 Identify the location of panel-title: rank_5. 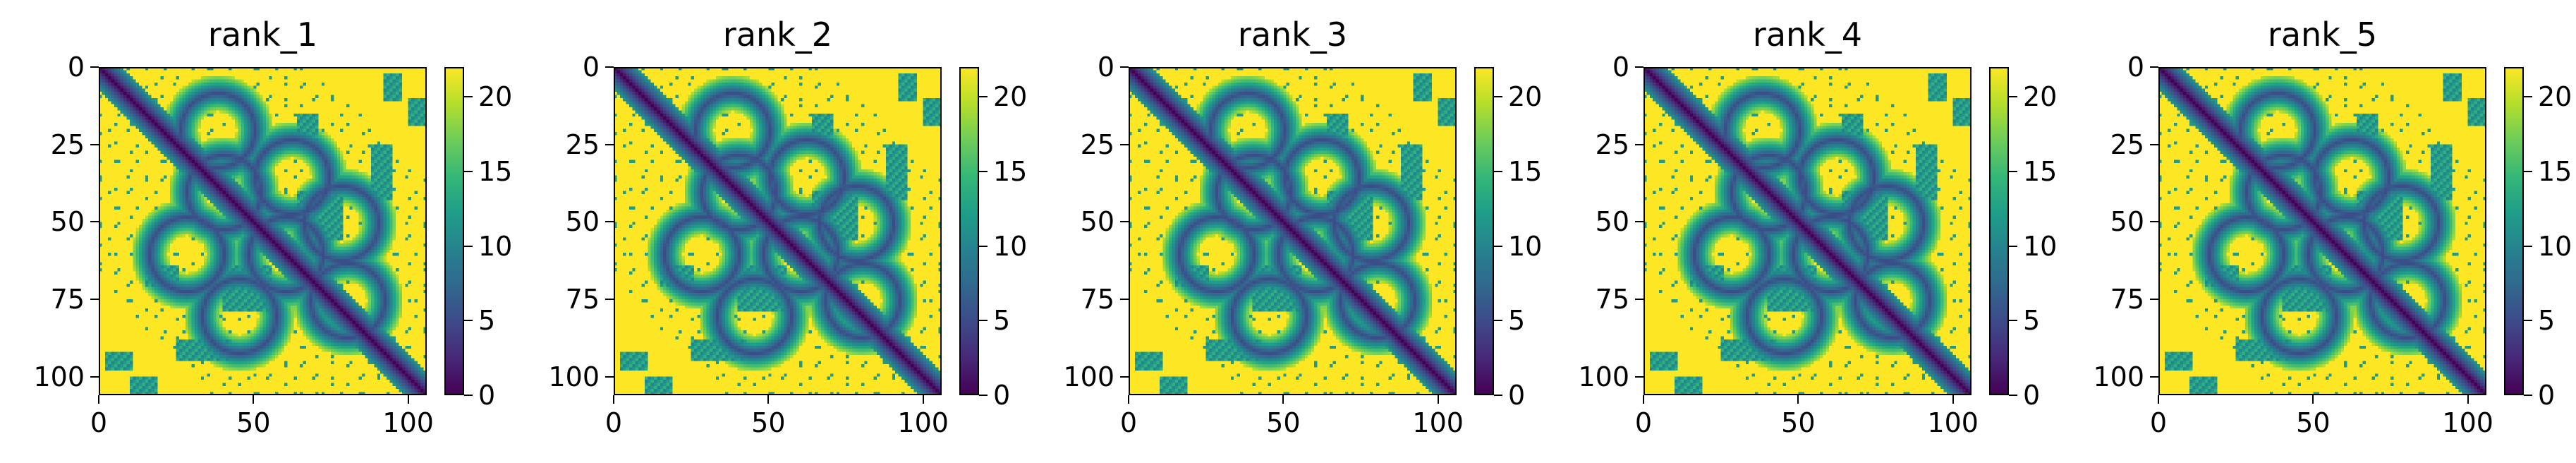
(2322, 35).